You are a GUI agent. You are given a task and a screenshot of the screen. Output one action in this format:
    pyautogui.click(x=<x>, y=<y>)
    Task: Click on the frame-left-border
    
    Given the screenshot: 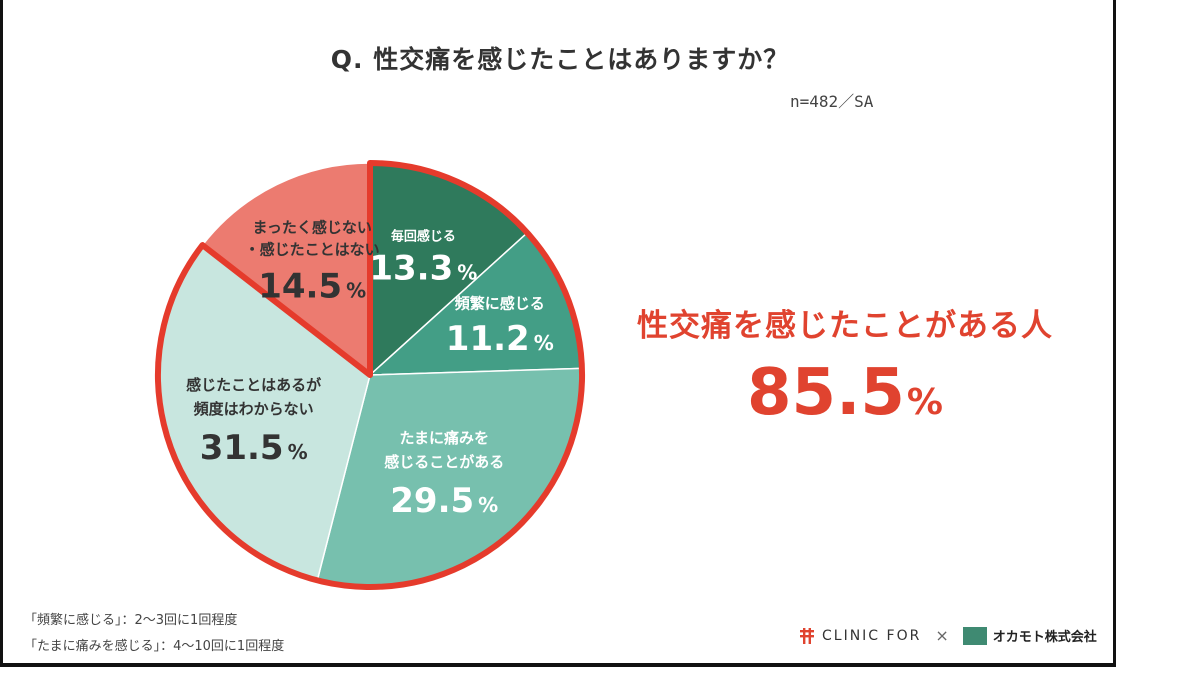 What is the action you would take?
    pyautogui.click(x=1, y=333)
    